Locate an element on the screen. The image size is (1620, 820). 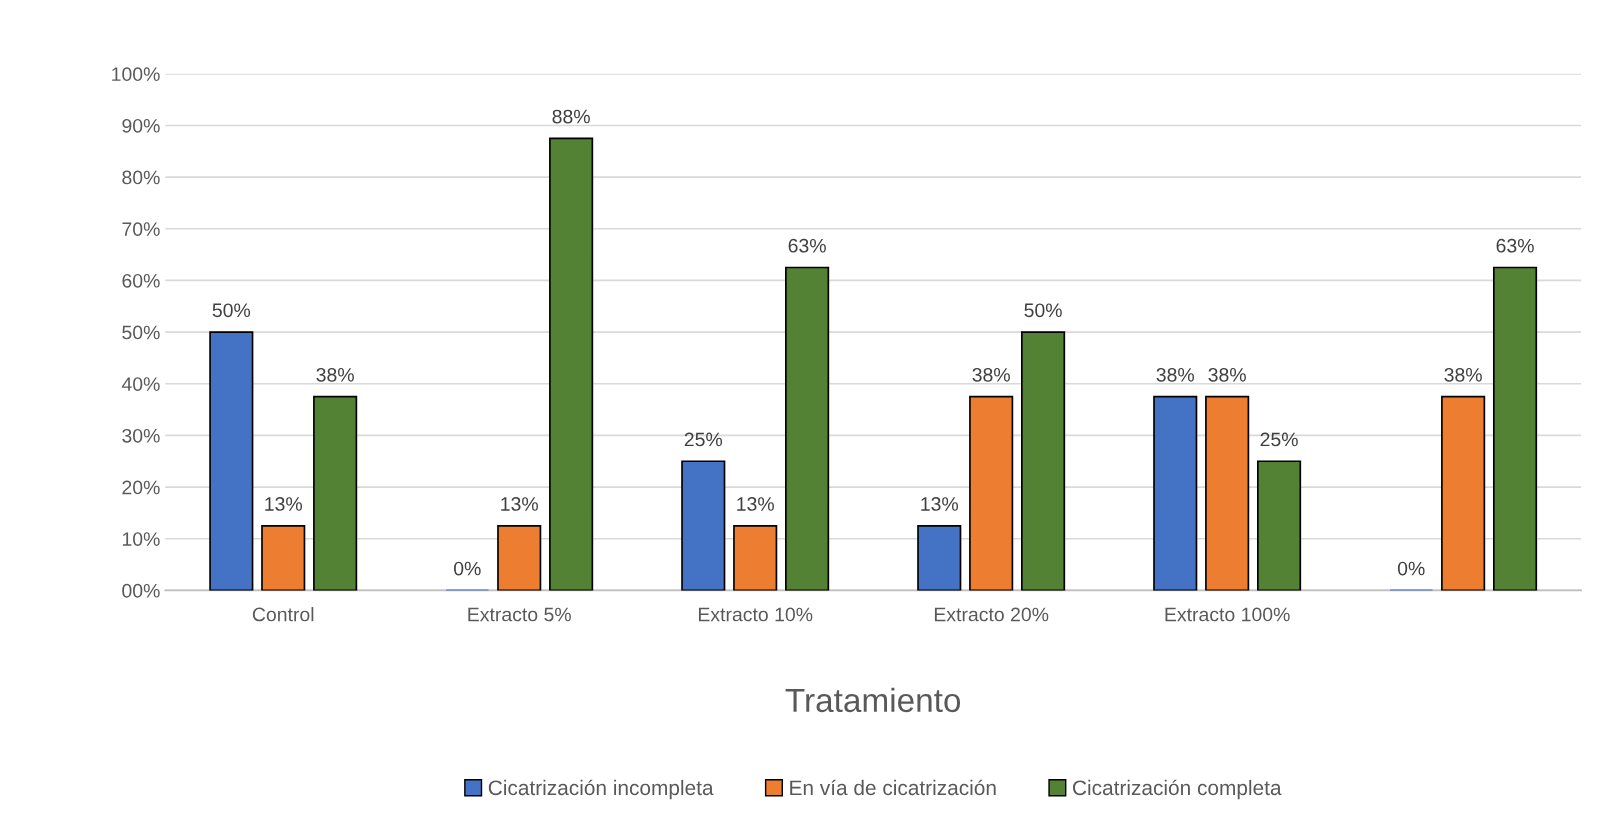
legend-label: Cicatrización incompleta is located at coordinates (601, 789).